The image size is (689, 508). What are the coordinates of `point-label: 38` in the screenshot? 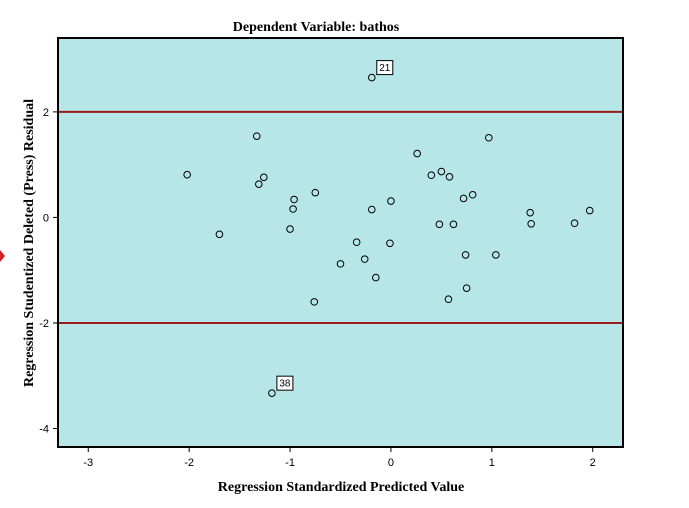 It's located at (285, 384).